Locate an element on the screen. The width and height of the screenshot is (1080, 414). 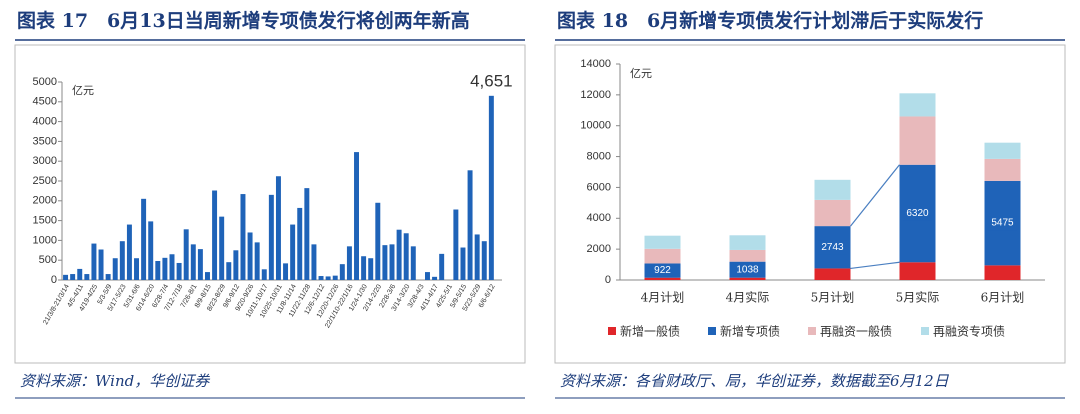
y-tick-label: 12000 is located at coordinates (595, 95).